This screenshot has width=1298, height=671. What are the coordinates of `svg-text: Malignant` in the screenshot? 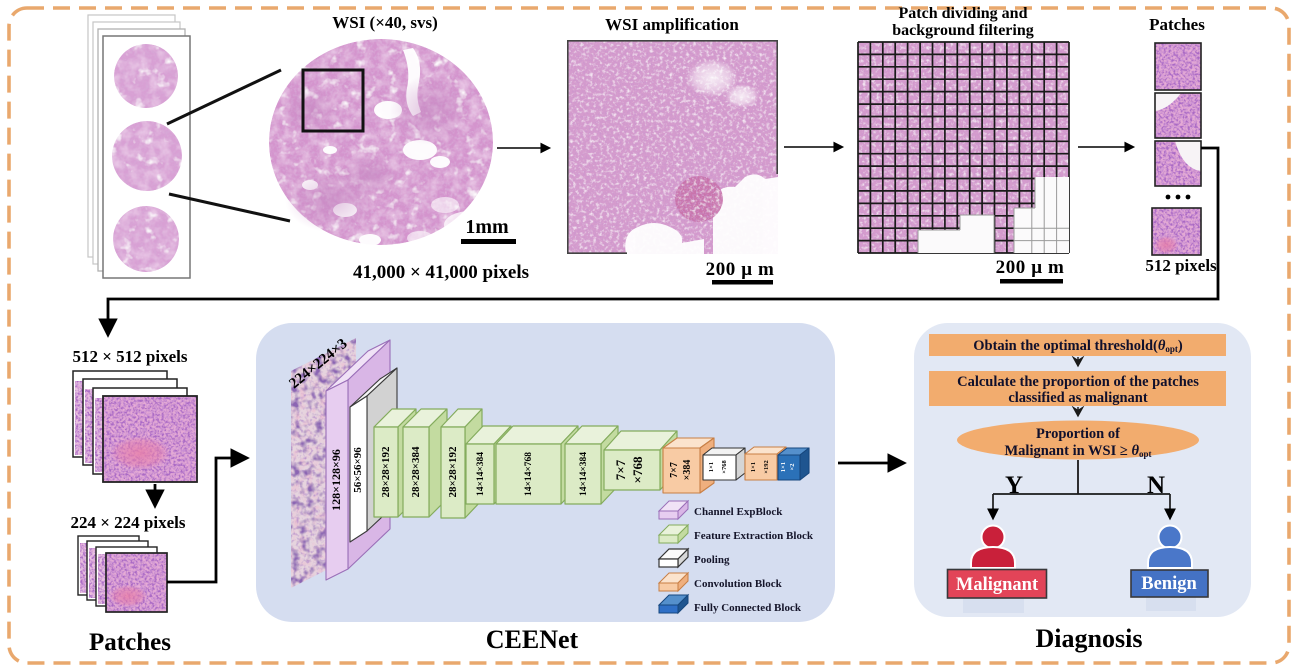 It's located at (997, 585).